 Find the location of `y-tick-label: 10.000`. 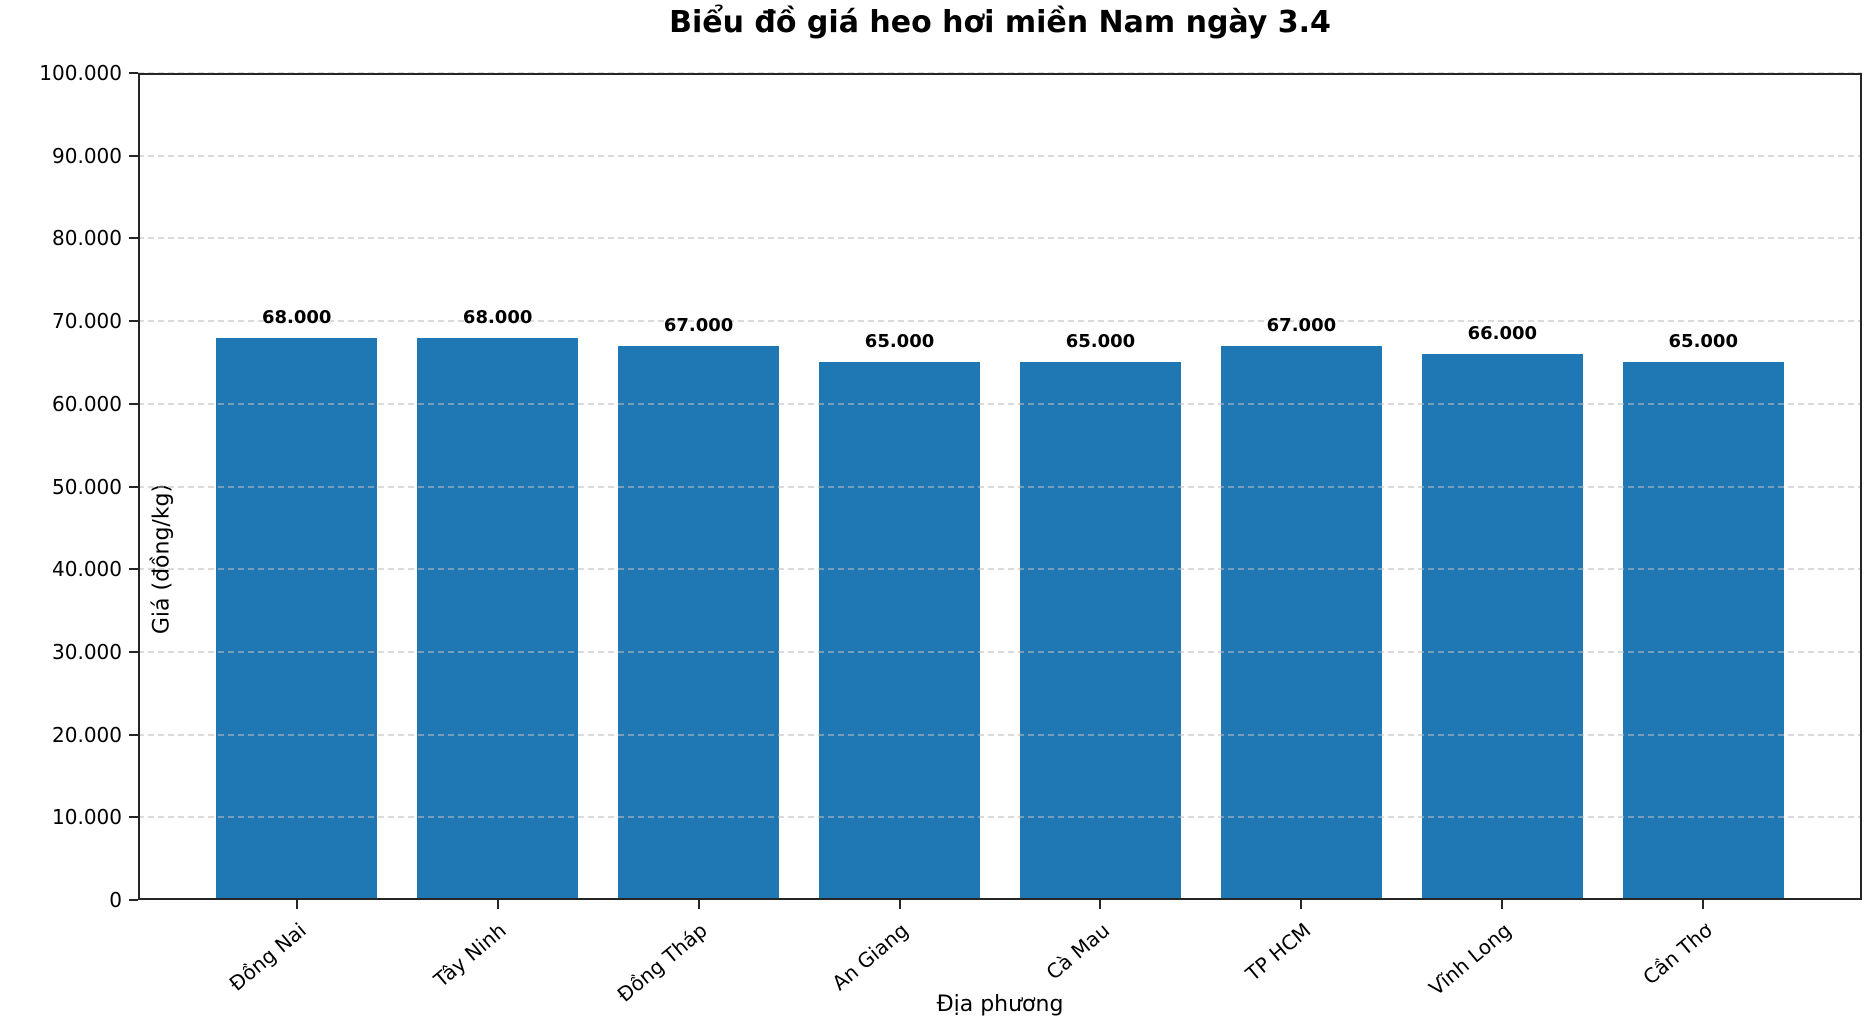

y-tick-label: 10.000 is located at coordinates (87, 817).